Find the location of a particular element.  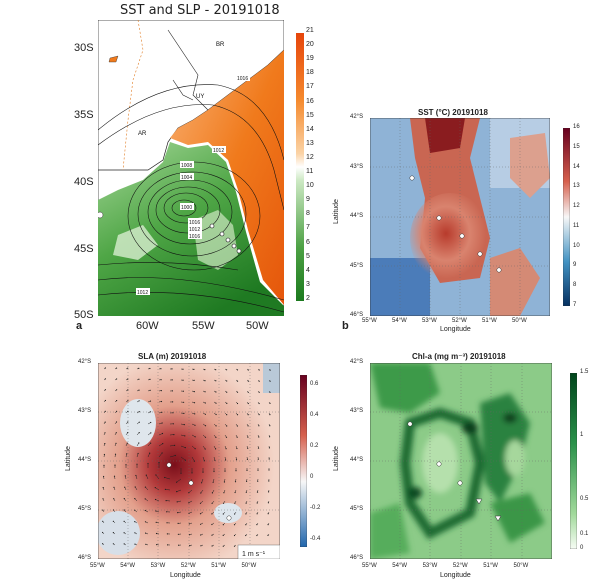

panel-b-colorbar is located at coordinates (566, 217).